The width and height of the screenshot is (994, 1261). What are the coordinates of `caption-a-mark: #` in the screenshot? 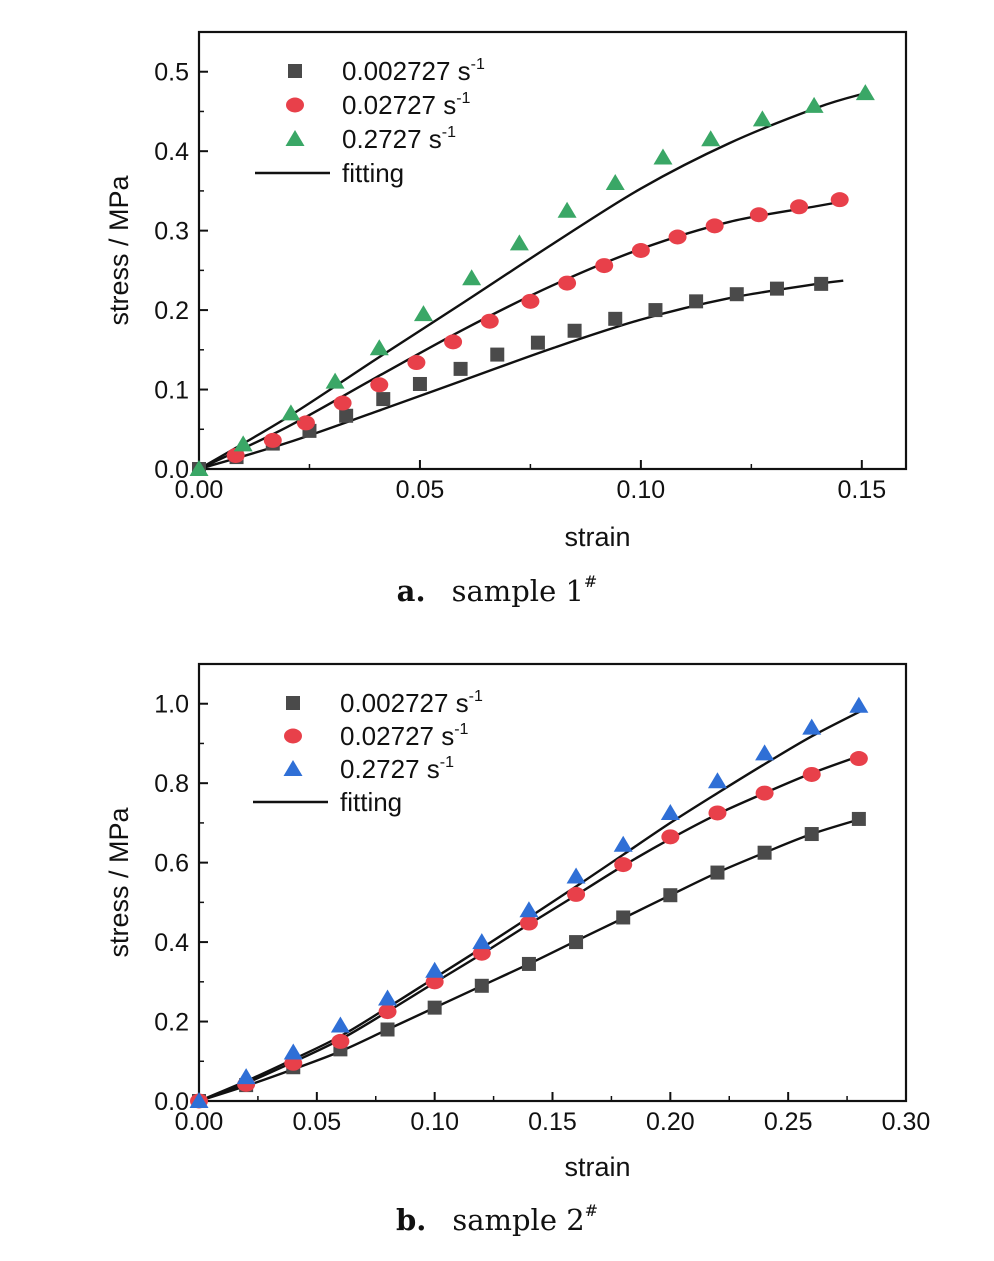 It's located at (590, 581).